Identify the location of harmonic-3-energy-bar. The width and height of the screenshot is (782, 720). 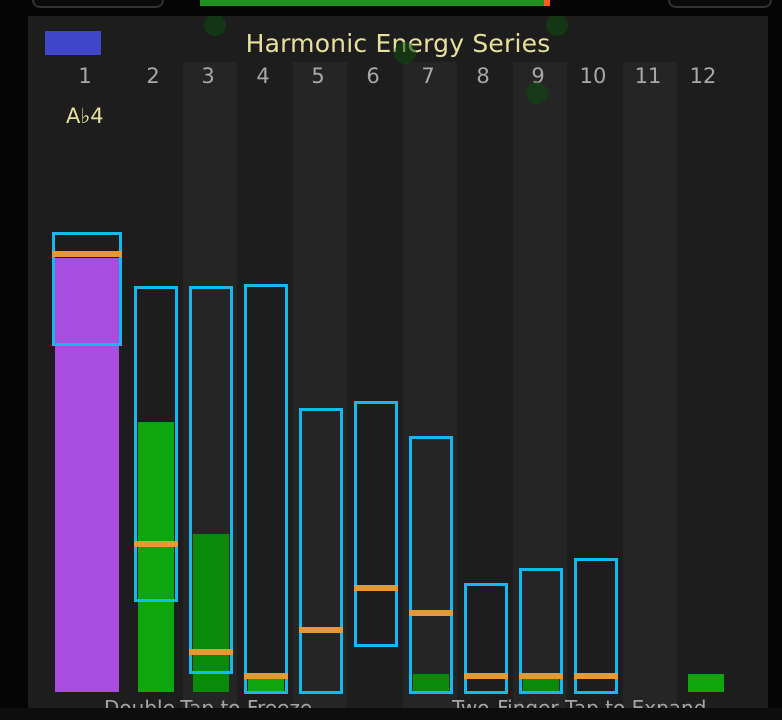
(211, 613).